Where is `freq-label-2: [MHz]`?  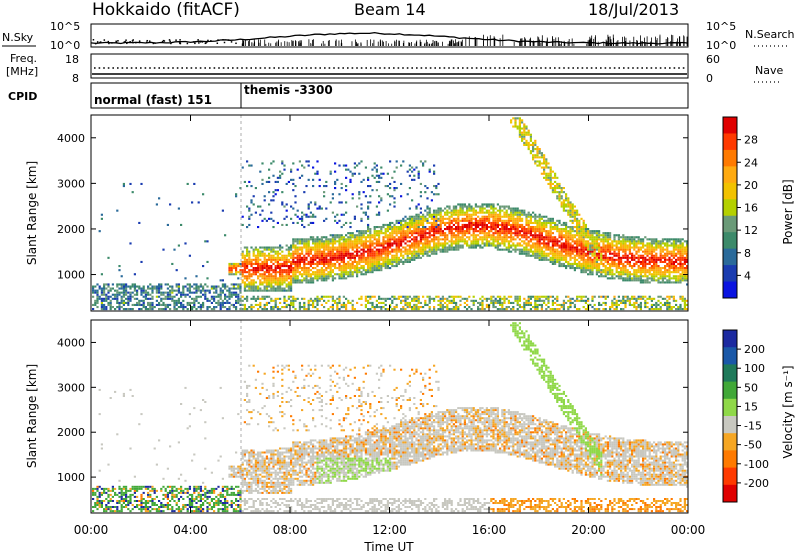 freq-label-2: [MHz] is located at coordinates (22, 71).